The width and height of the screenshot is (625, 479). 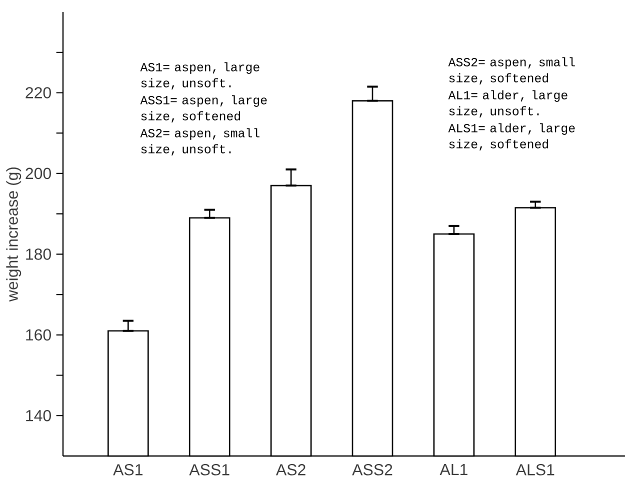 What do you see at coordinates (535, 470) in the screenshot?
I see `x-tick-label: ALS1` at bounding box center [535, 470].